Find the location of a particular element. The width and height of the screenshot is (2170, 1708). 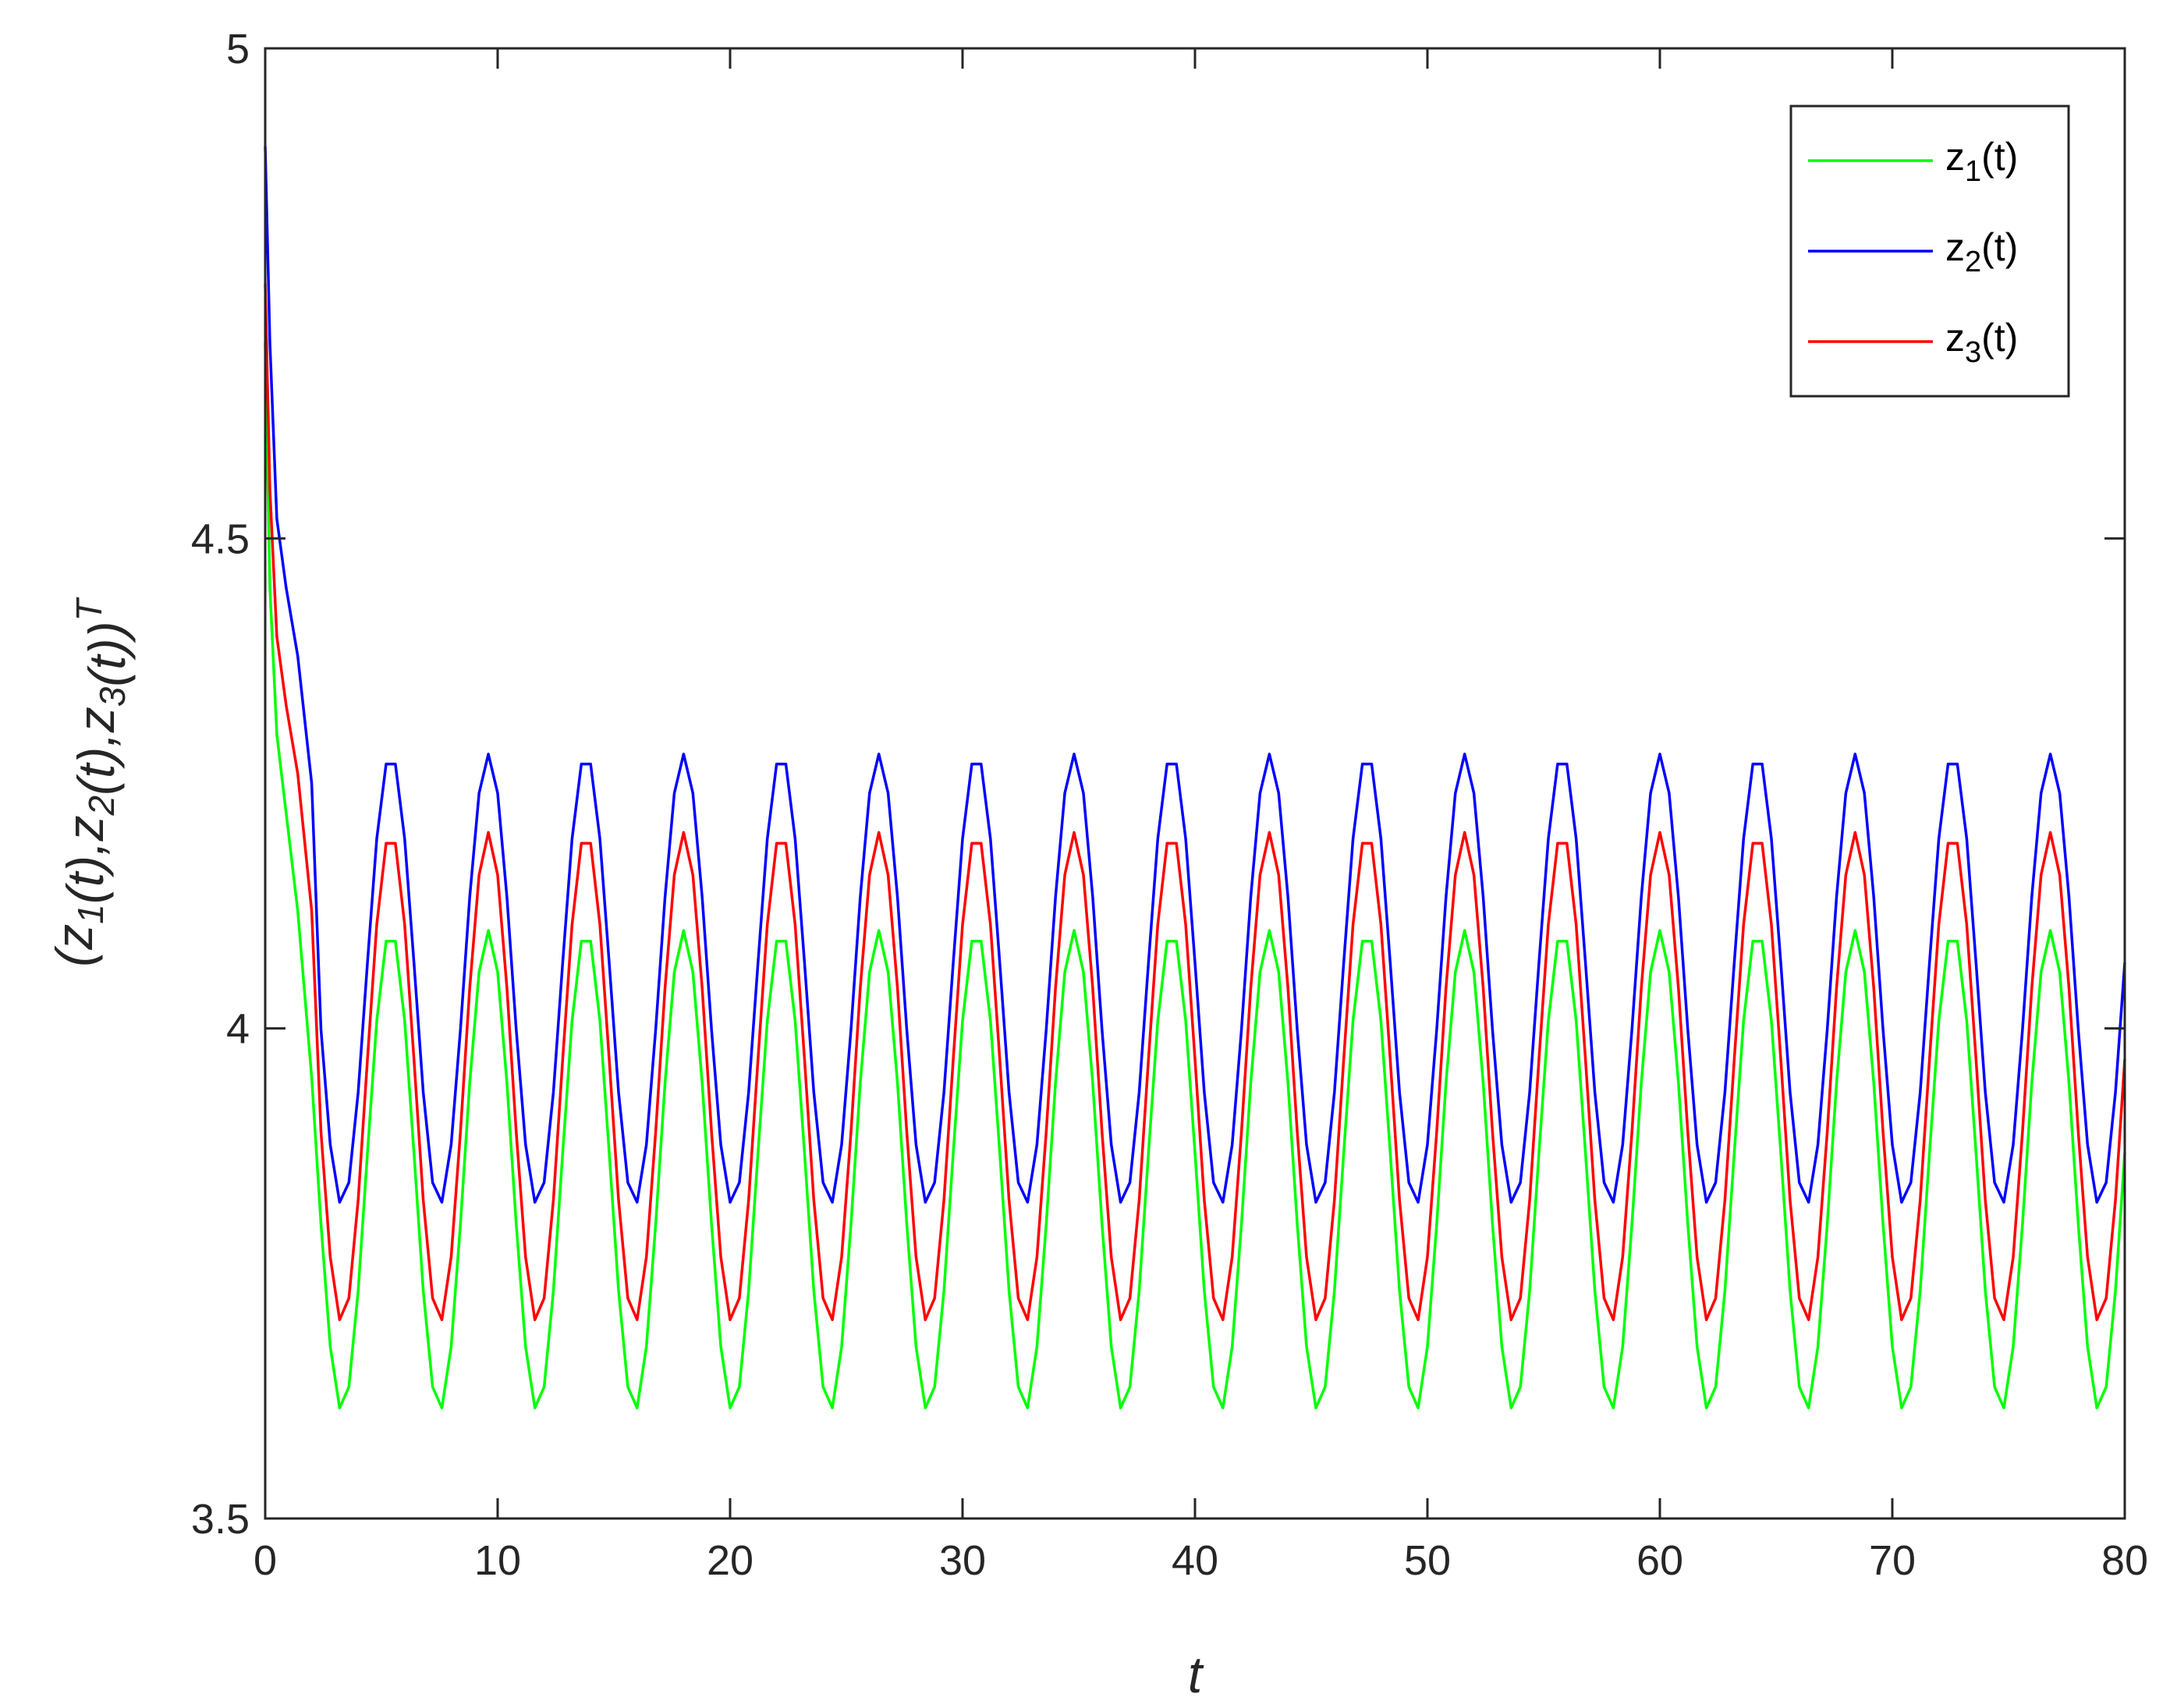

x-axis-label: t is located at coordinates (1196, 1674).